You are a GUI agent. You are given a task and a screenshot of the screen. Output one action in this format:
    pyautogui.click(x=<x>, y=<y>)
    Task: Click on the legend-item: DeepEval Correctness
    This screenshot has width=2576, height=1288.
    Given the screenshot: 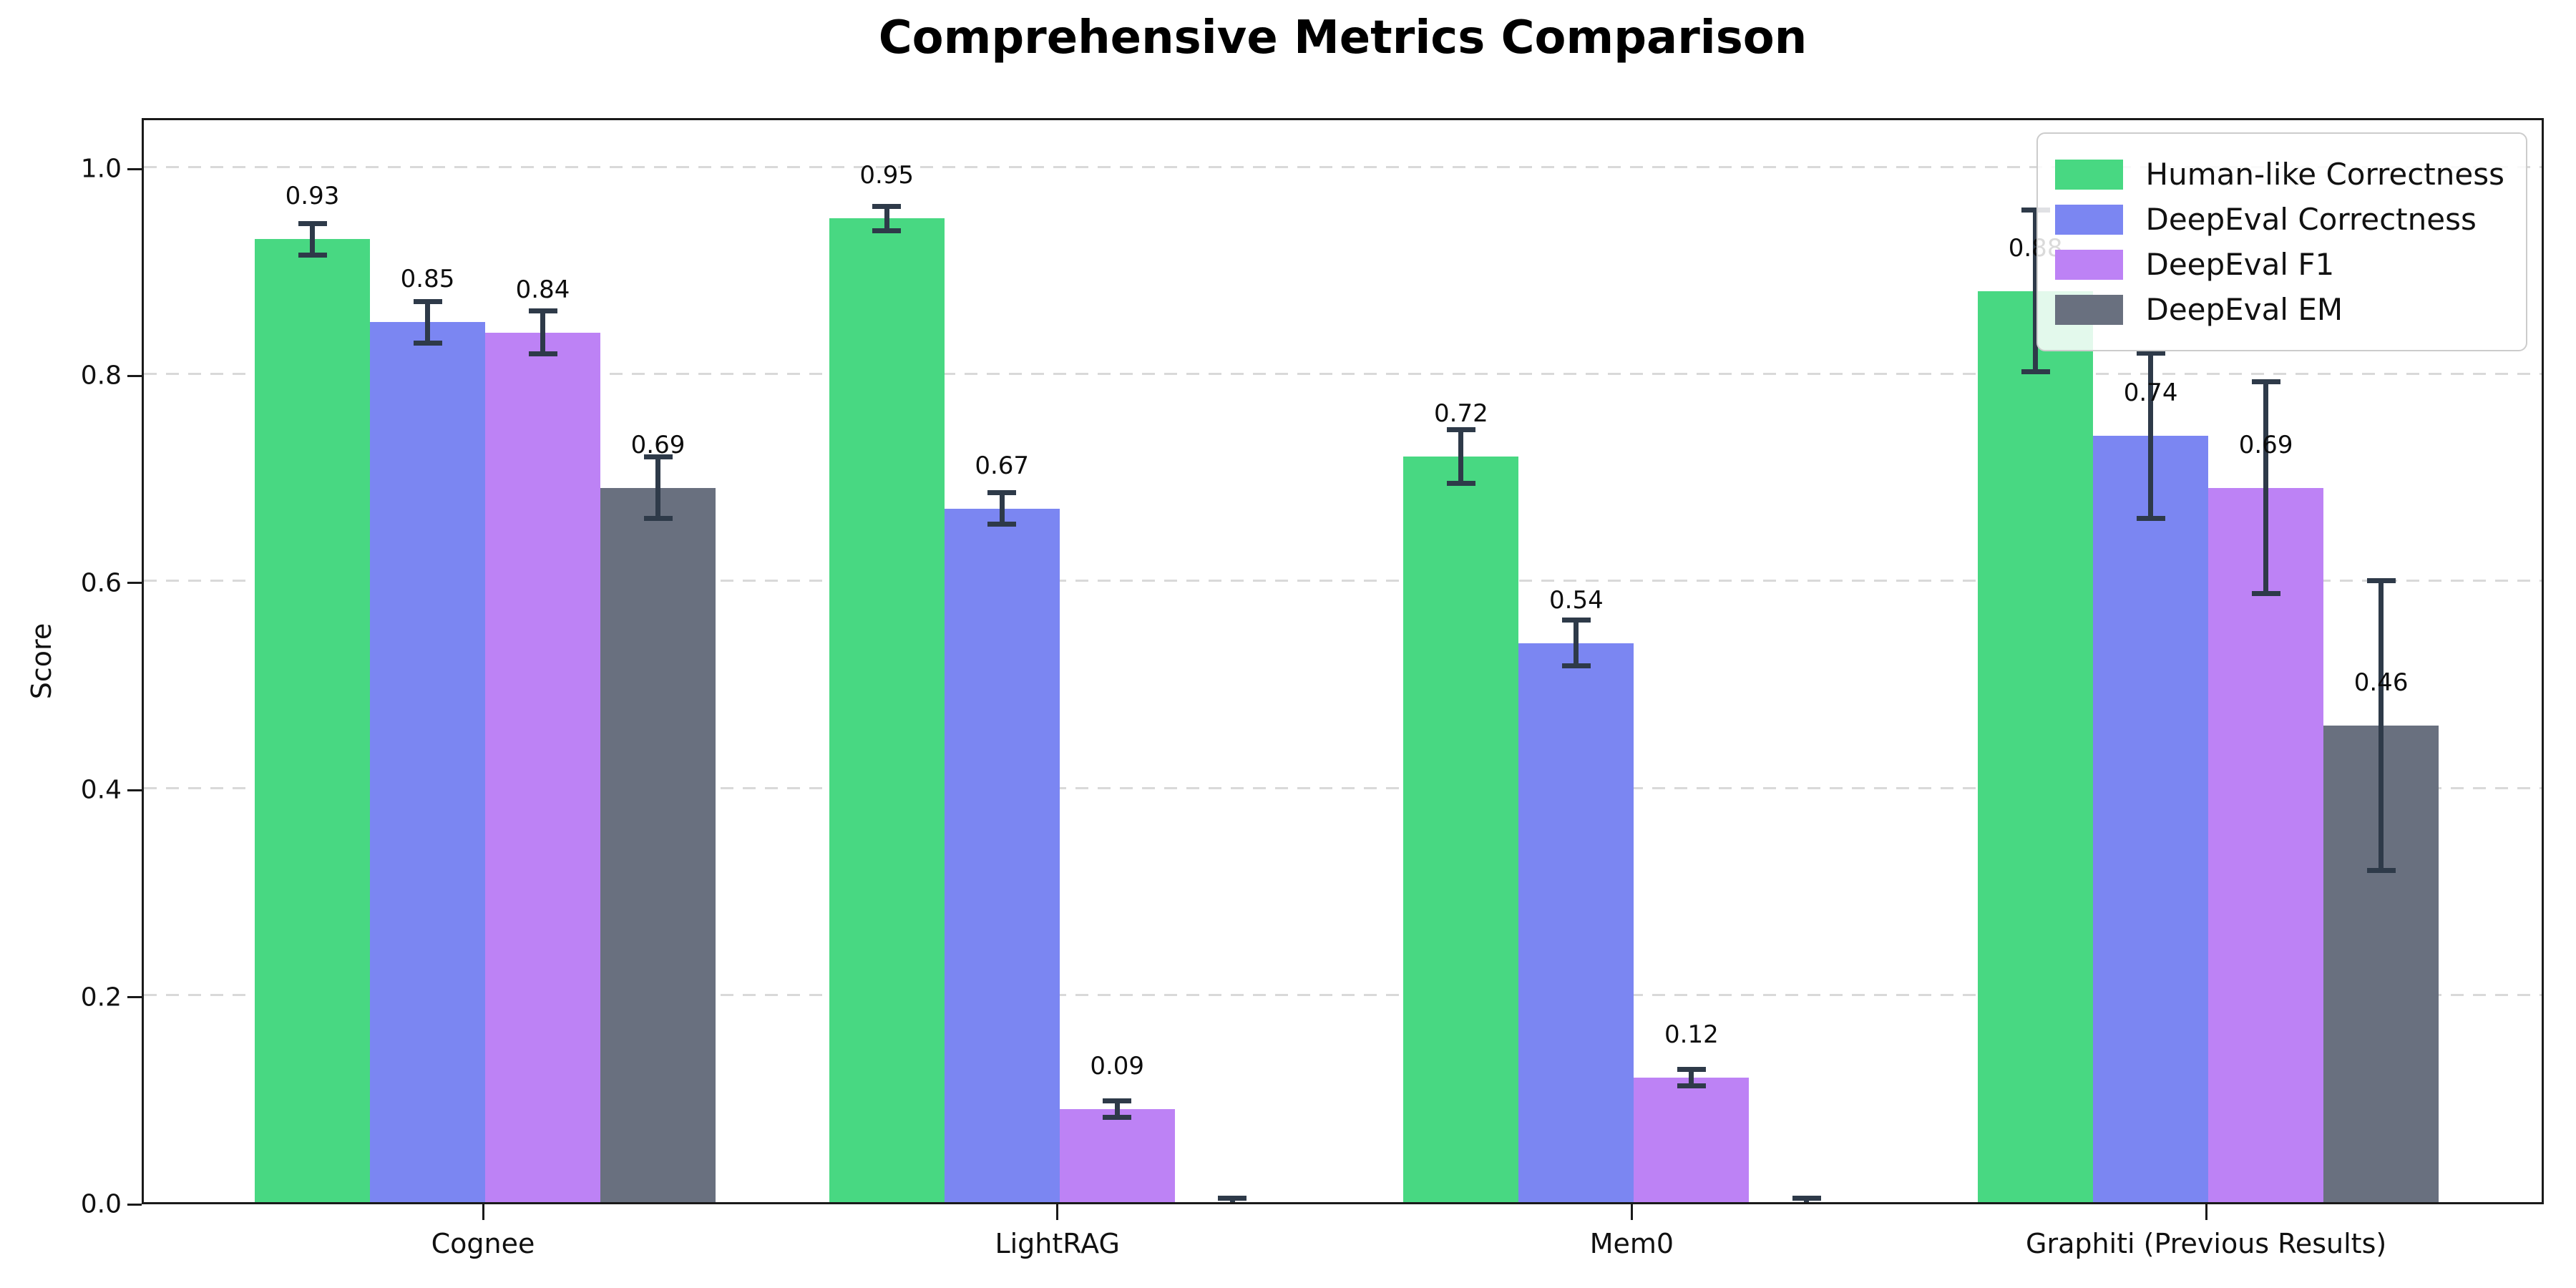 What is the action you would take?
    pyautogui.click(x=2279, y=219)
    